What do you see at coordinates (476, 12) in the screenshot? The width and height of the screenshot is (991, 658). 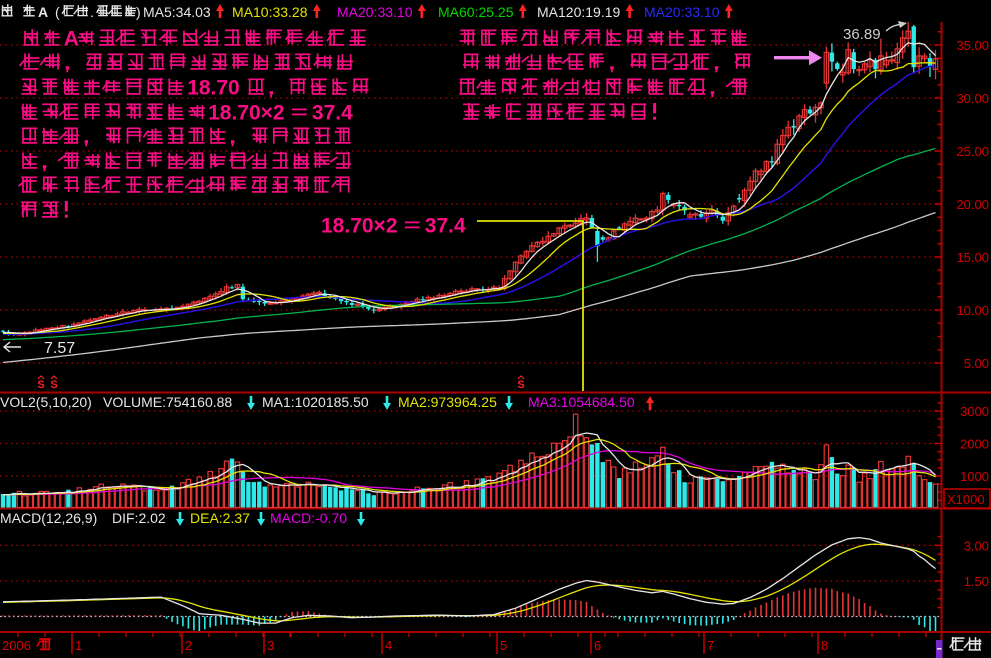 I see `svg-text: MA60:25.25` at bounding box center [476, 12].